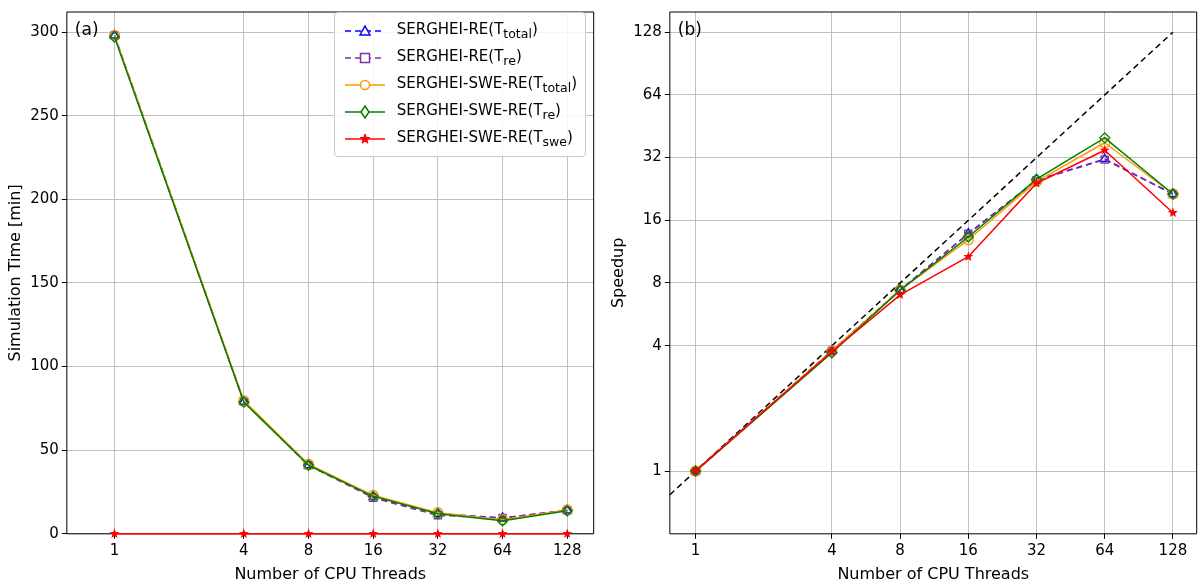 The image size is (1203, 588). Describe the element at coordinates (657, 469) in the screenshot. I see `y-tick-label: 1` at that location.